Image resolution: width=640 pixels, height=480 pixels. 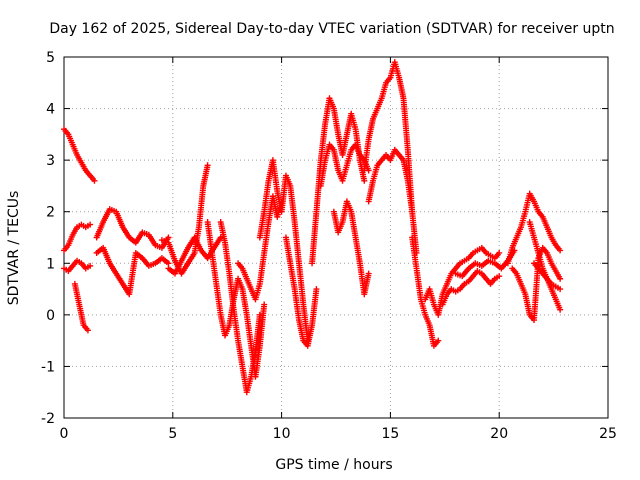 I want to click on y-tick-labels: -2 -1 0 1 2 3 4 5, so click(x=48, y=238).